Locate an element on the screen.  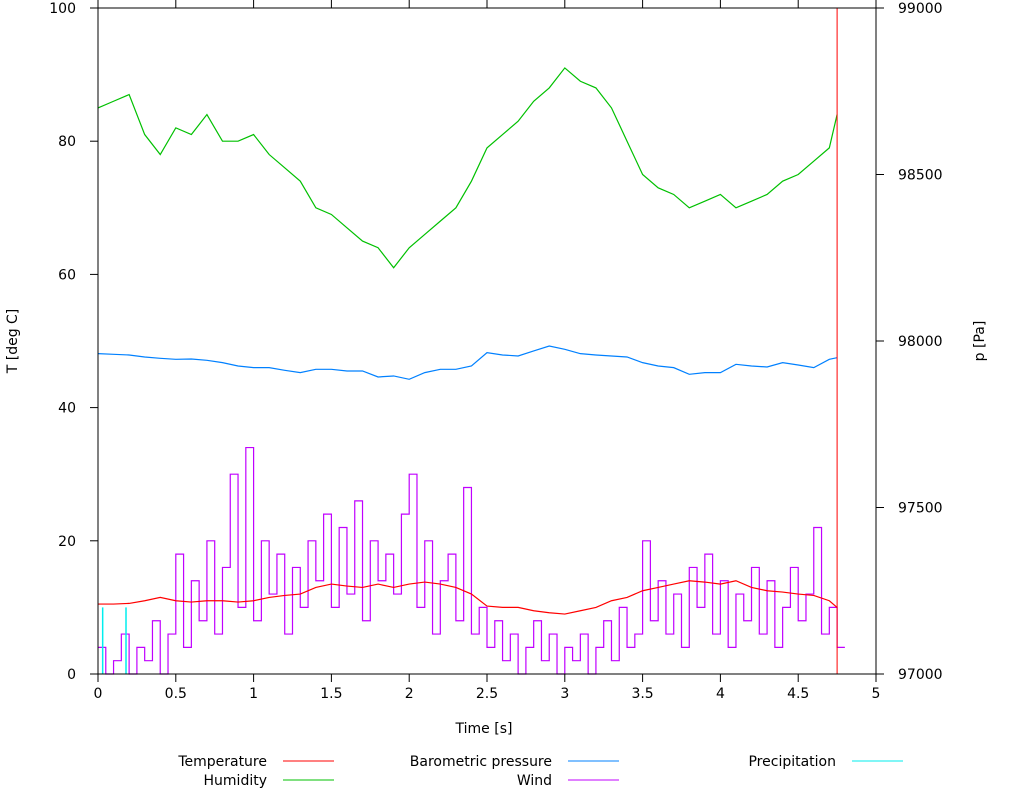
x-tick-label: 1 is located at coordinates (253, 694).